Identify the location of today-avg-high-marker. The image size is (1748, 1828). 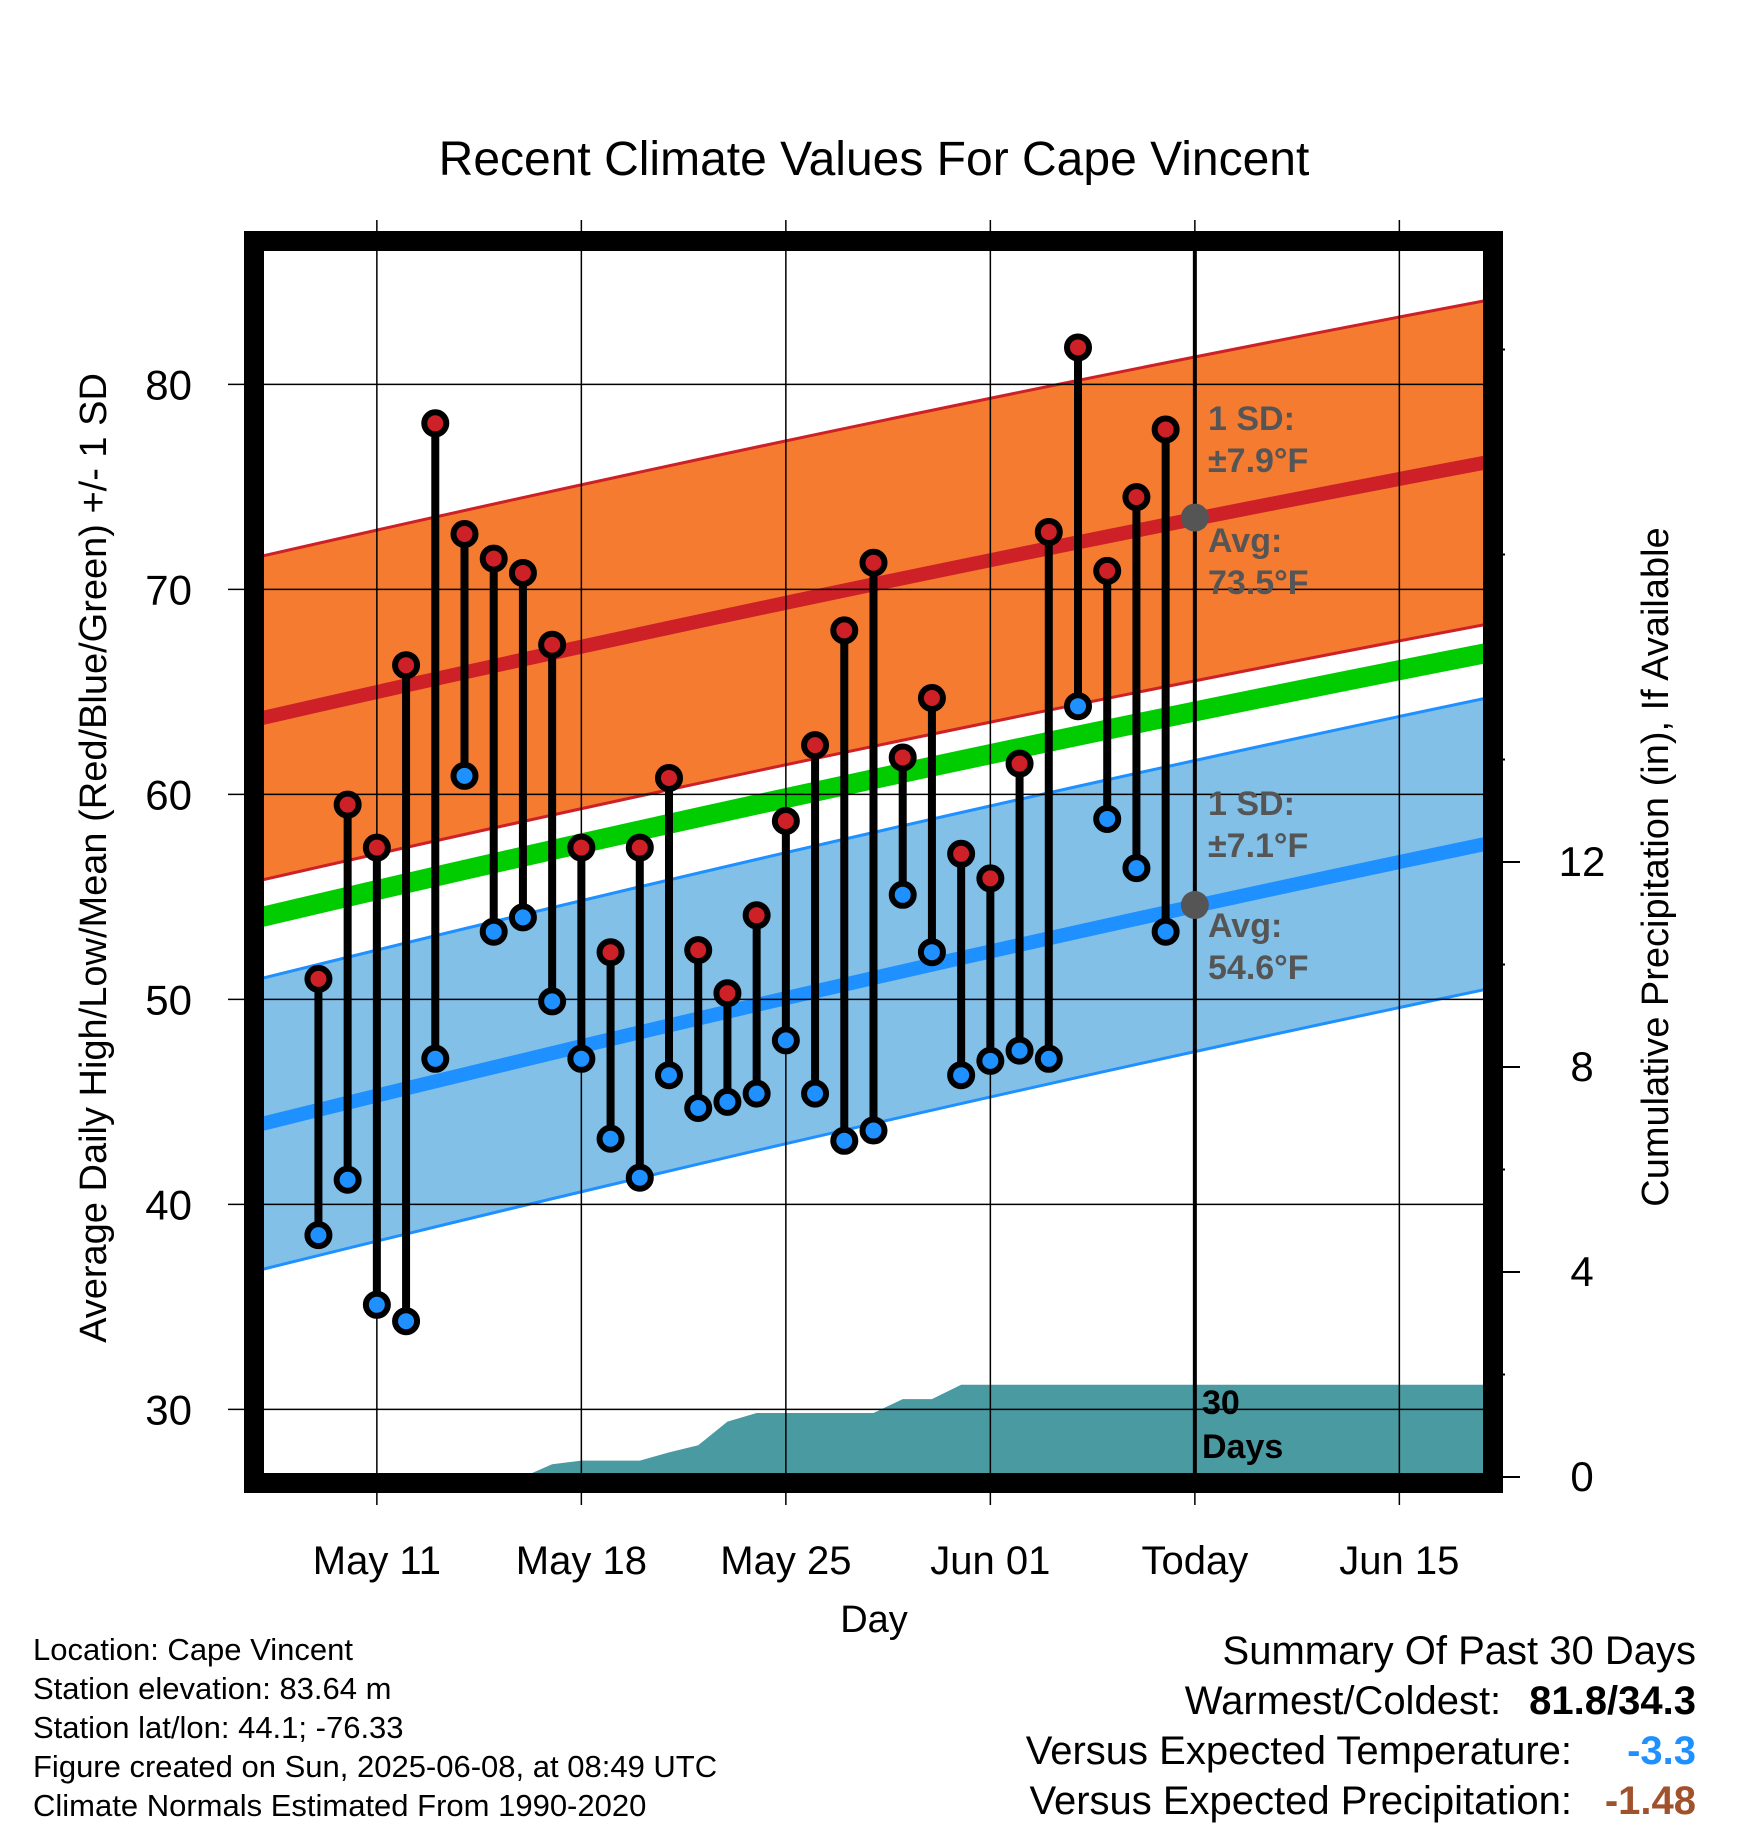
(1194, 517).